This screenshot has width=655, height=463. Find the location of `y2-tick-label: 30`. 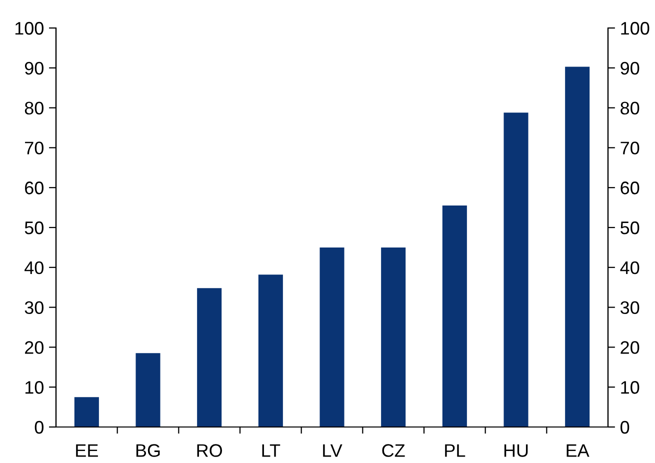

y2-tick-label: 30 is located at coordinates (630, 307).